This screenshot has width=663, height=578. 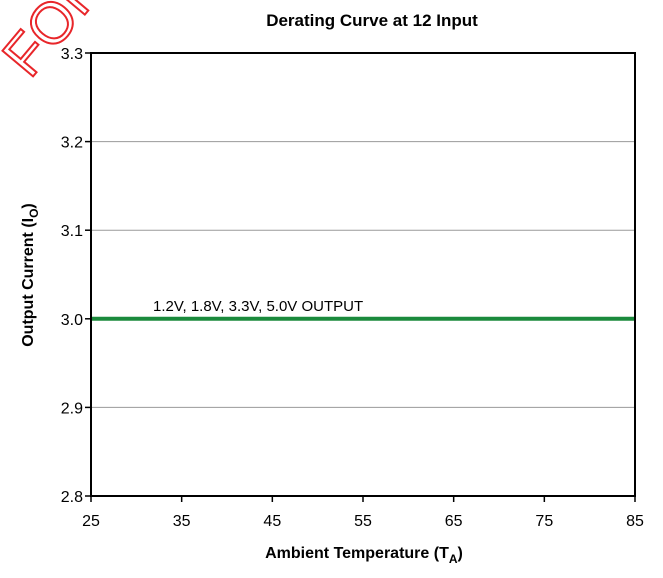 I want to click on series-label: 1.2V, 1.8V, 3.3V, 5.0V OUTPUT, so click(x=258, y=306).